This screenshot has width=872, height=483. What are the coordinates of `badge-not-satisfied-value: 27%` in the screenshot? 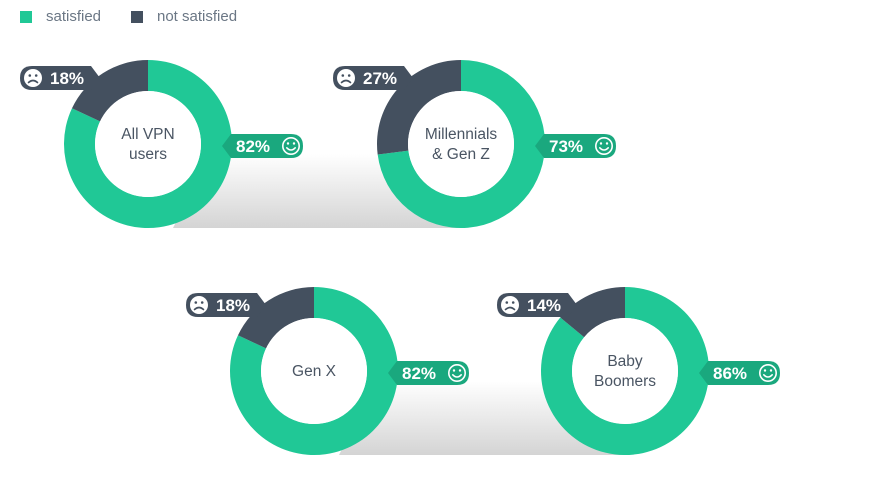 It's located at (380, 78).